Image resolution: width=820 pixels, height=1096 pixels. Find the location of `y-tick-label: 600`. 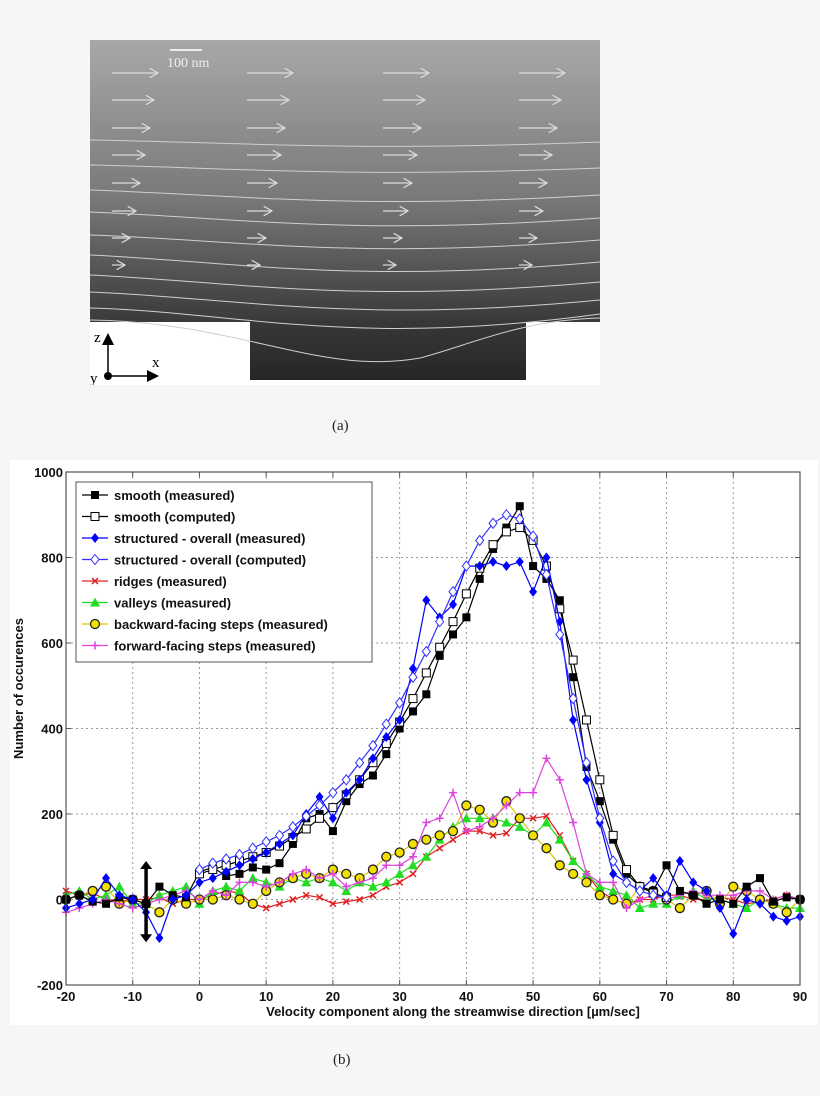

y-tick-label: 600 is located at coordinates (52, 643).